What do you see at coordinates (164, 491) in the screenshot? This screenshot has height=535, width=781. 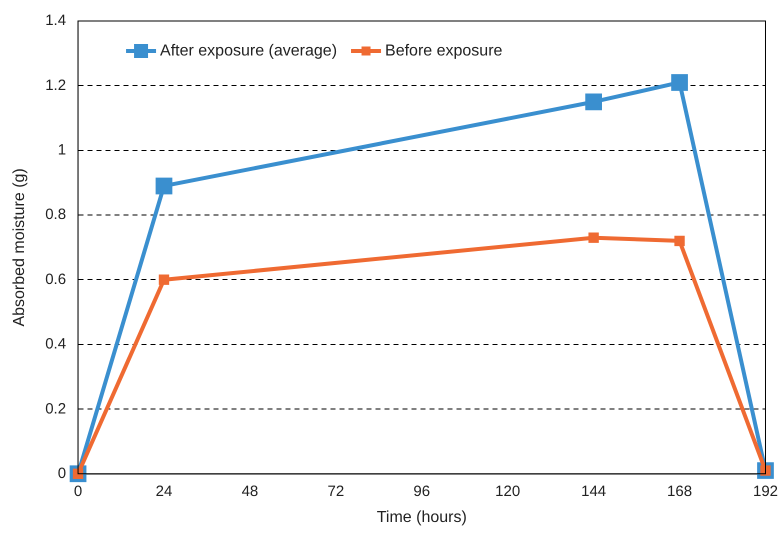 I see `x-tick-label: 24` at bounding box center [164, 491].